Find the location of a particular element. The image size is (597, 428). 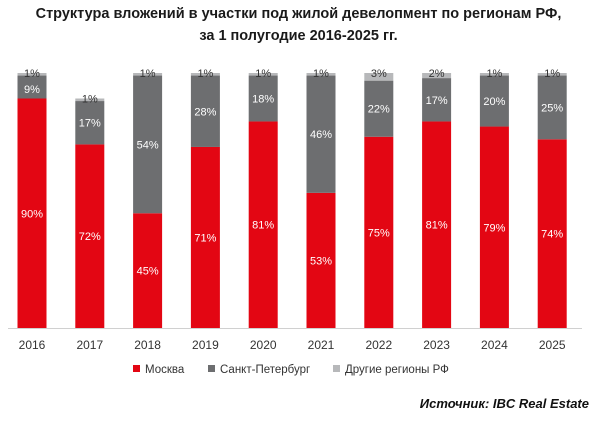

data-label-2024-series-1: 20% is located at coordinates (494, 102).